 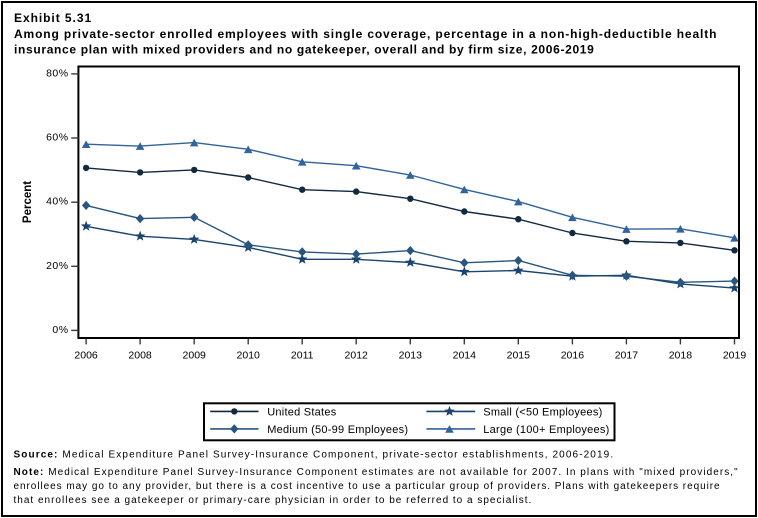 What do you see at coordinates (140, 356) in the screenshot?
I see `svg-text: 2008` at bounding box center [140, 356].